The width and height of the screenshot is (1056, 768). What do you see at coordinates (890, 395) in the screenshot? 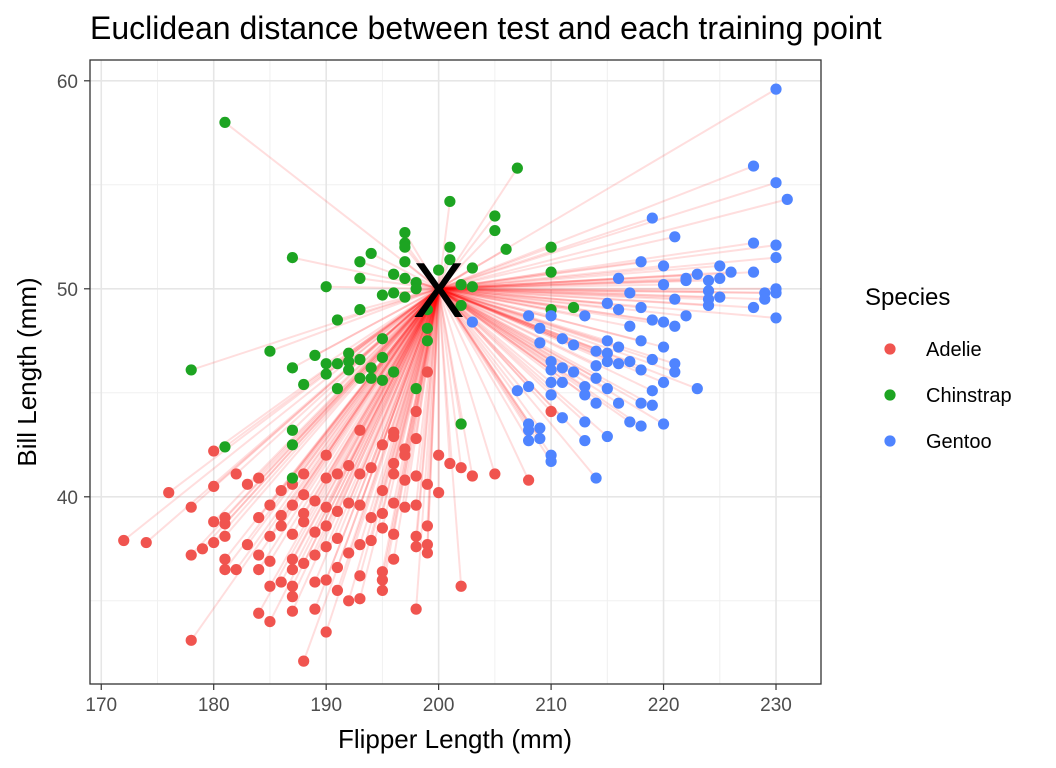
I see `legend-key-chinstrap` at bounding box center [890, 395].